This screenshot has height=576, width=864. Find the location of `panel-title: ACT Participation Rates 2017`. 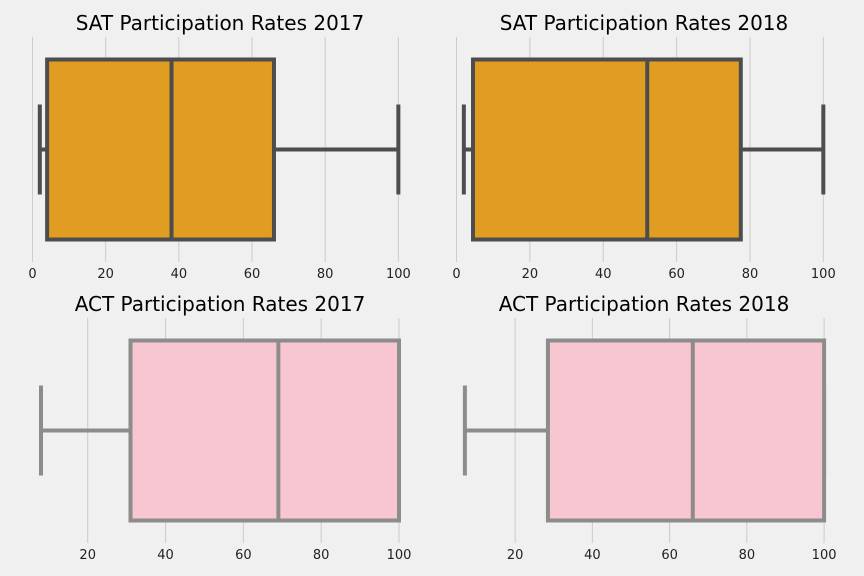

panel-title: ACT Participation Rates 2017 is located at coordinates (220, 304).